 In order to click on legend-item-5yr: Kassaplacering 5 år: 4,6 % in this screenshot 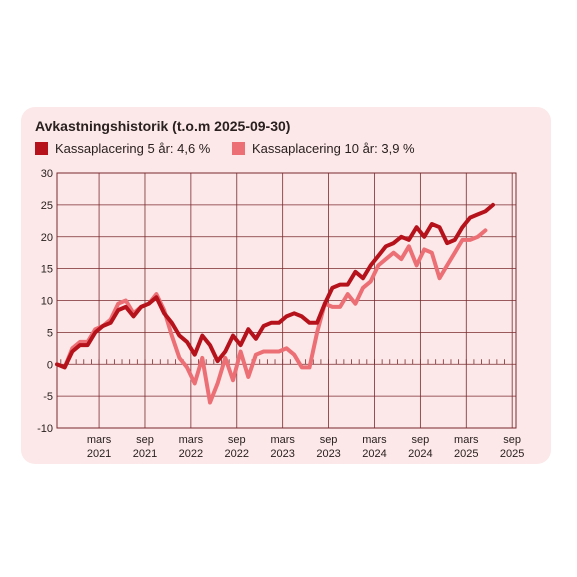, I will do `click(122, 148)`.